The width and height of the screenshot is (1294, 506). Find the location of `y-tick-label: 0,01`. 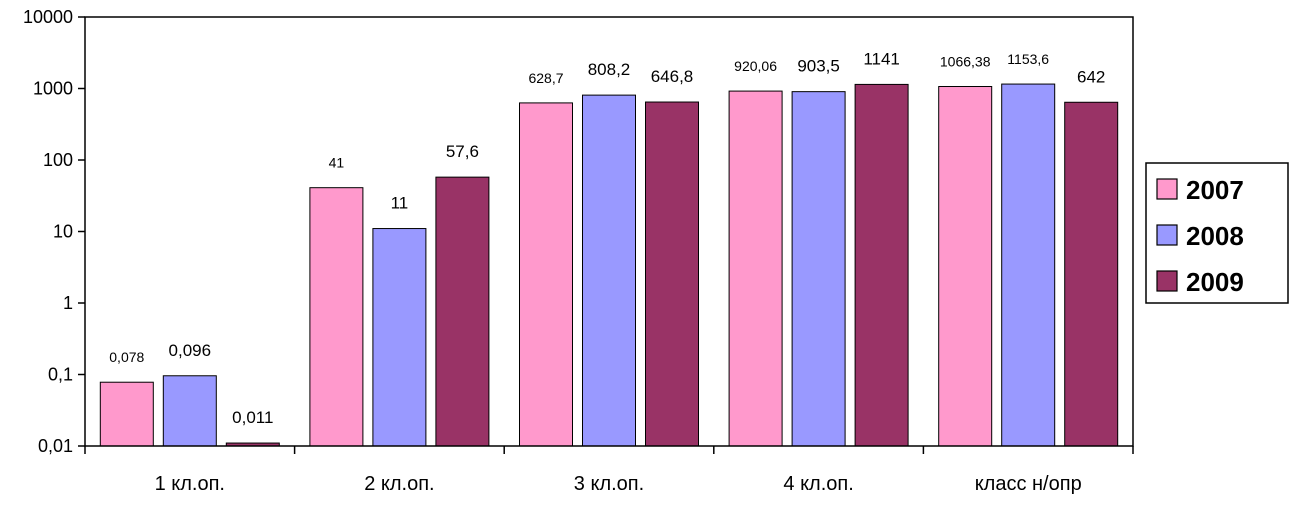

y-tick-label: 0,01 is located at coordinates (55, 446).